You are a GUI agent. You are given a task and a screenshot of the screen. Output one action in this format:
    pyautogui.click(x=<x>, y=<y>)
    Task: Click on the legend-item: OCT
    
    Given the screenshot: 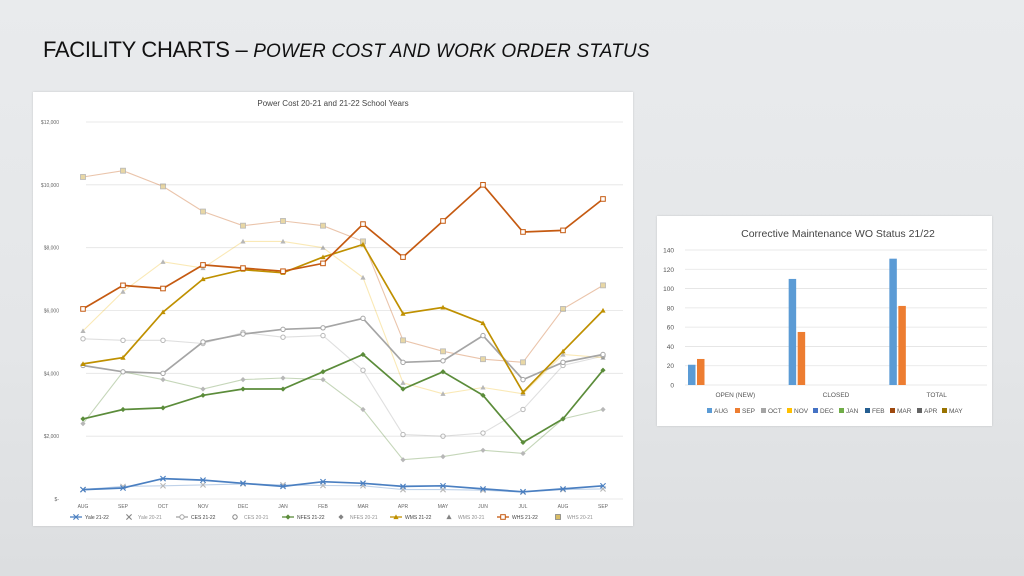 What is the action you would take?
    pyautogui.click(x=771, y=411)
    